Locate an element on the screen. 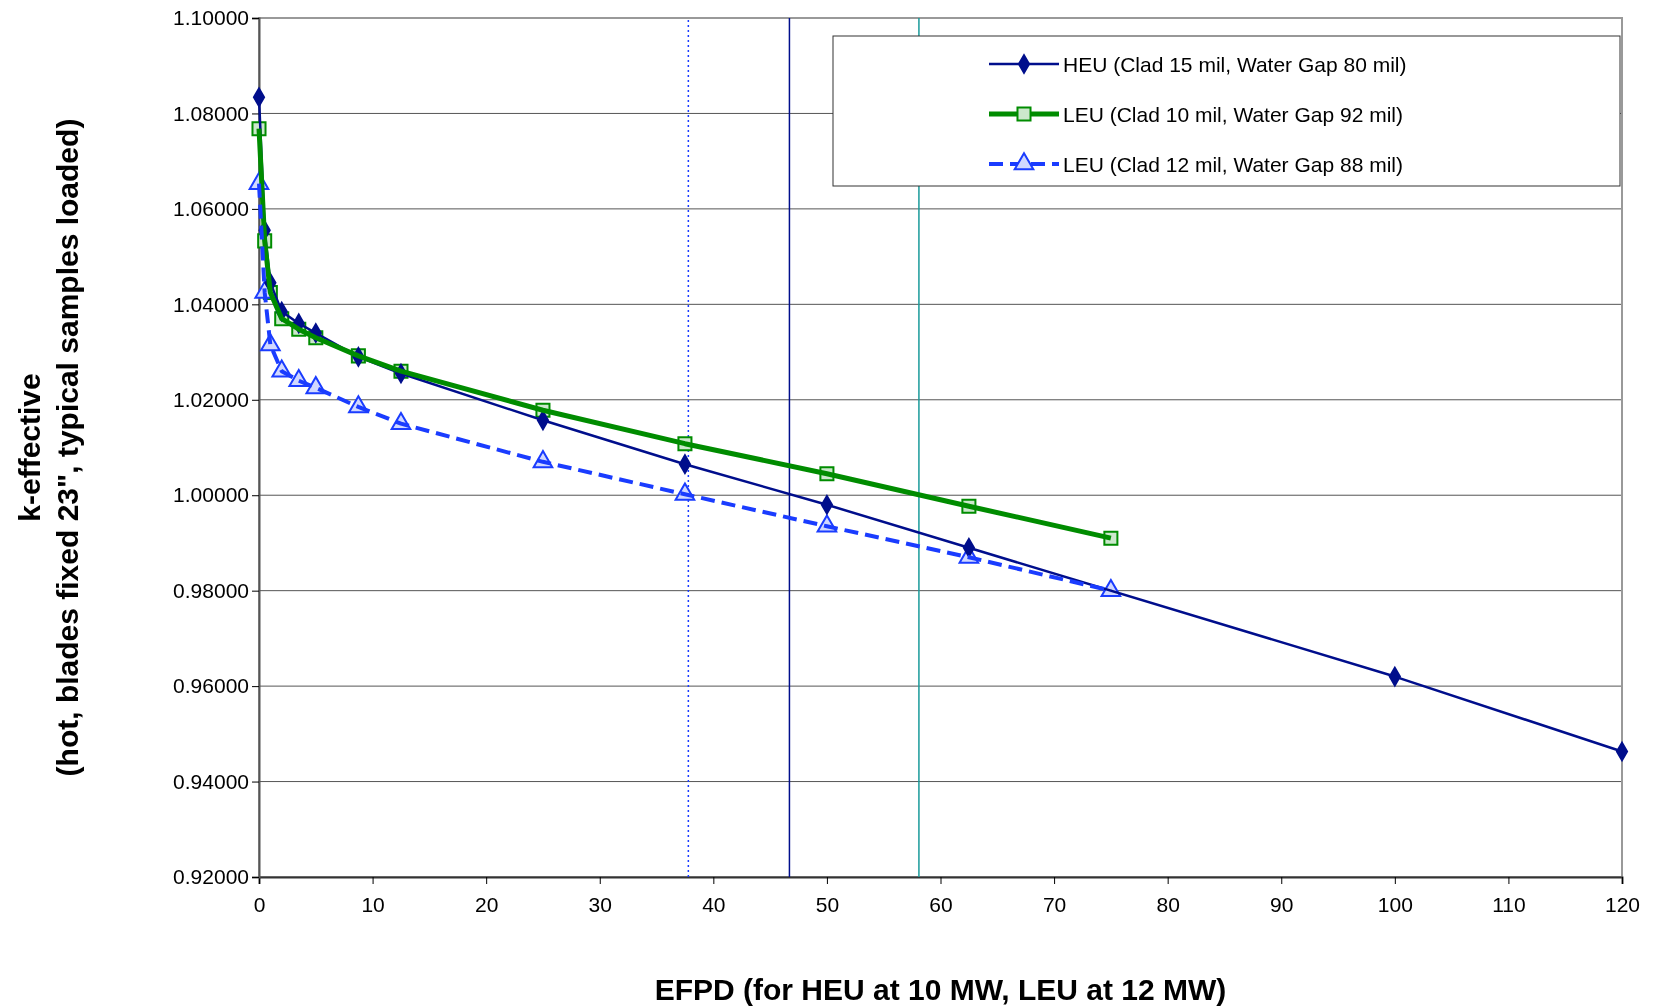 The width and height of the screenshot is (1657, 1006). x-tick-label: 90 is located at coordinates (1282, 905).